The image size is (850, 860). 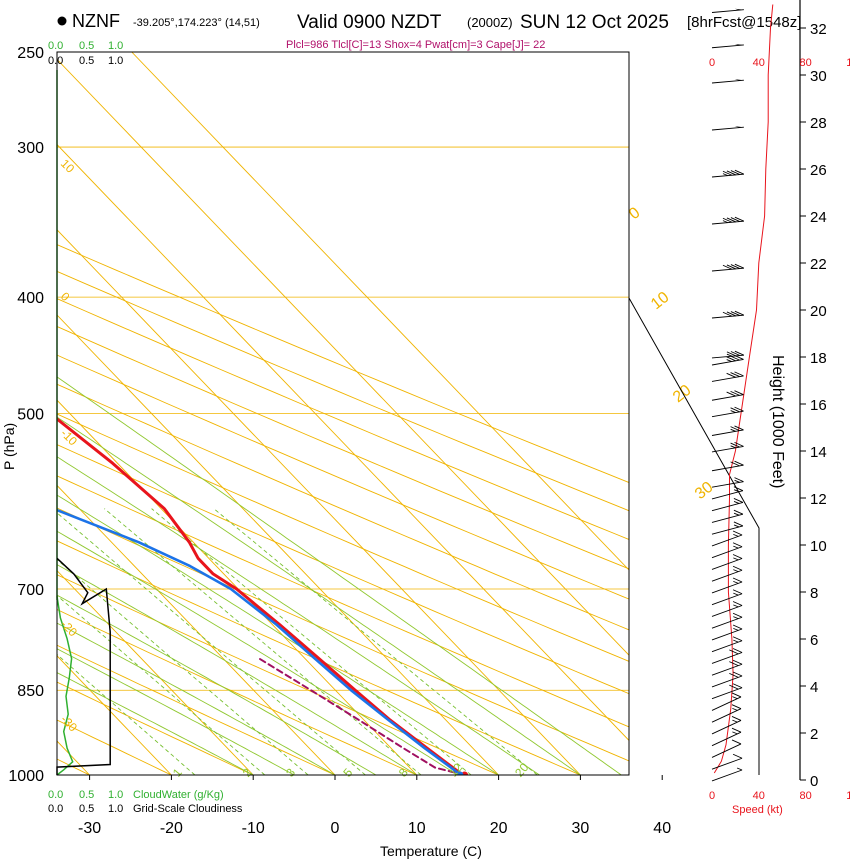 I want to click on isotherm--40, so click(x=4, y=413).